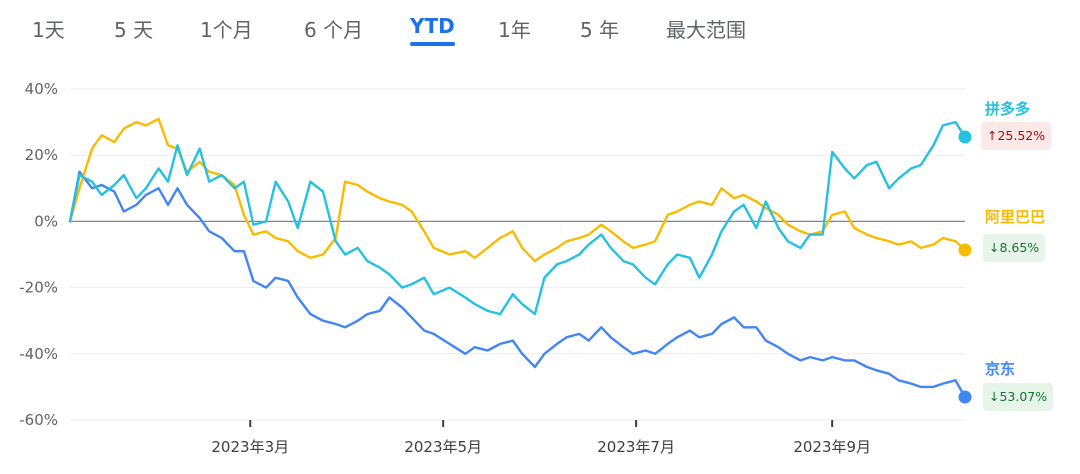 The image size is (1080, 474). Describe the element at coordinates (432, 44) in the screenshot. I see `active-tab-indicator` at that location.